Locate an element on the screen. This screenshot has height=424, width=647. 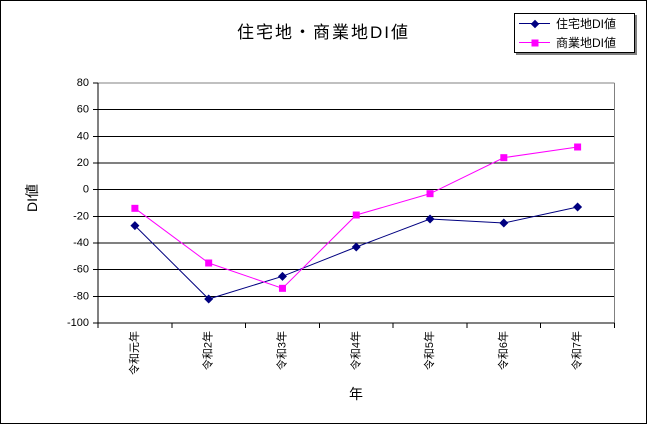
square-marker-icon is located at coordinates (534, 42).